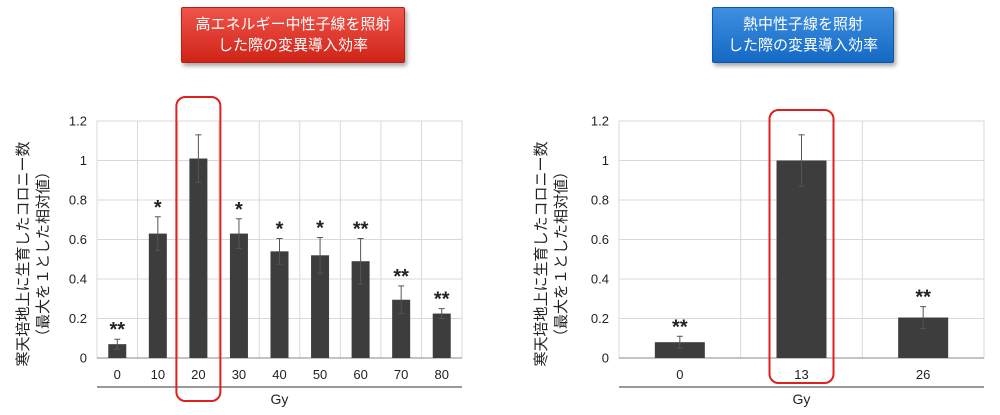 The height and width of the screenshot is (415, 1000). Describe the element at coordinates (158, 374) in the screenshot. I see `x-tick-label: 10` at that location.